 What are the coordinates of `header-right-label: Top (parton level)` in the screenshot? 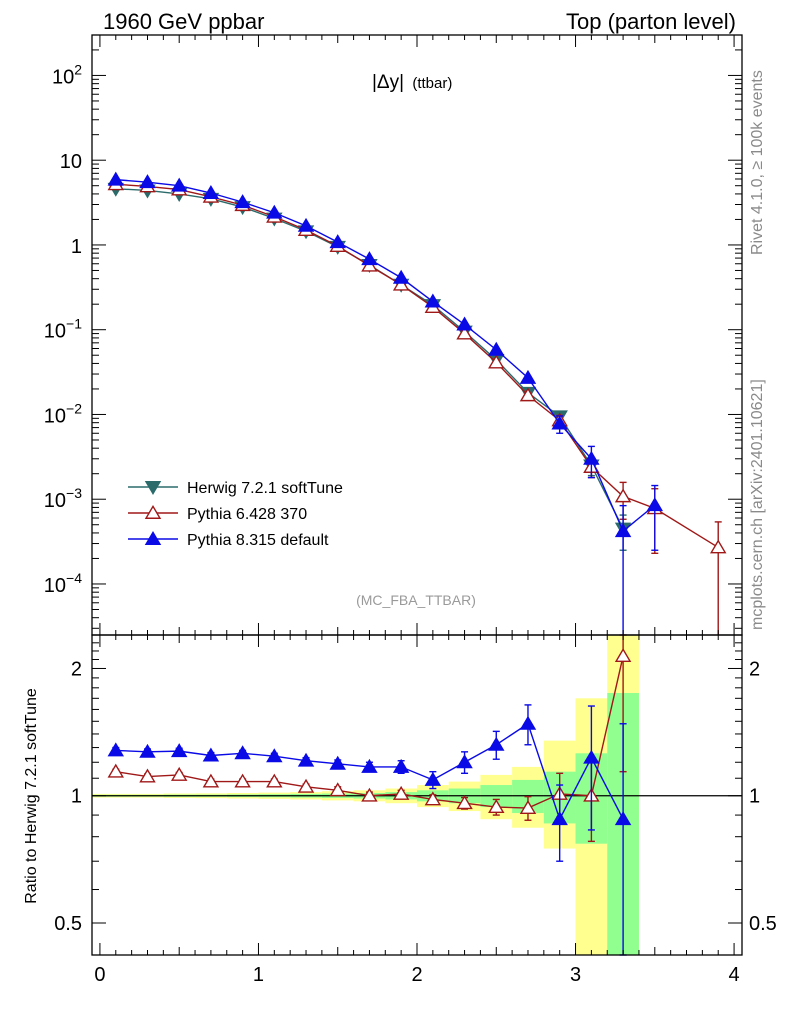 It's located at (651, 21).